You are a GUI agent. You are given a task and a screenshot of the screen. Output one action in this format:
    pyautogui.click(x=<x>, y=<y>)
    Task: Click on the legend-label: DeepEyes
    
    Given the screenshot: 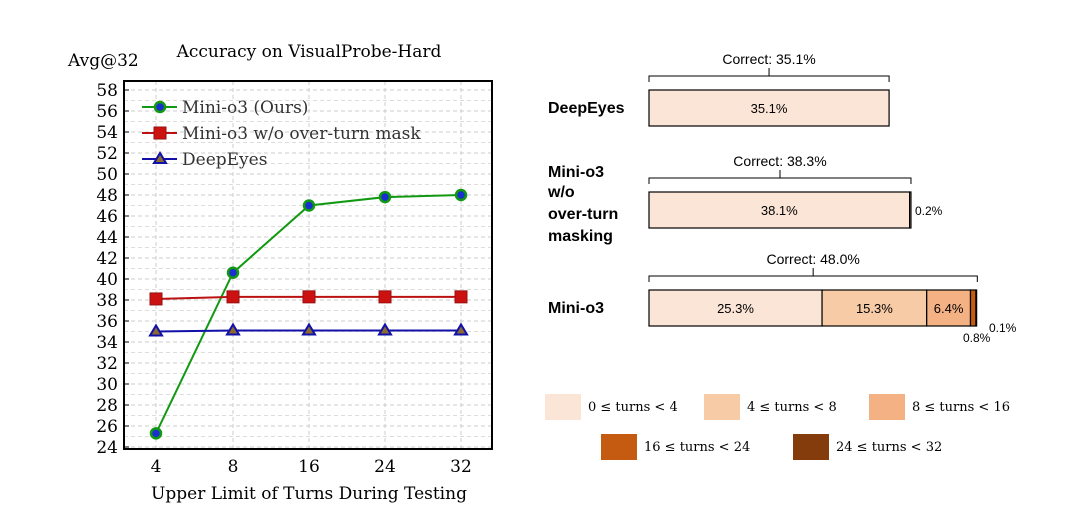 What is the action you would take?
    pyautogui.click(x=224, y=160)
    